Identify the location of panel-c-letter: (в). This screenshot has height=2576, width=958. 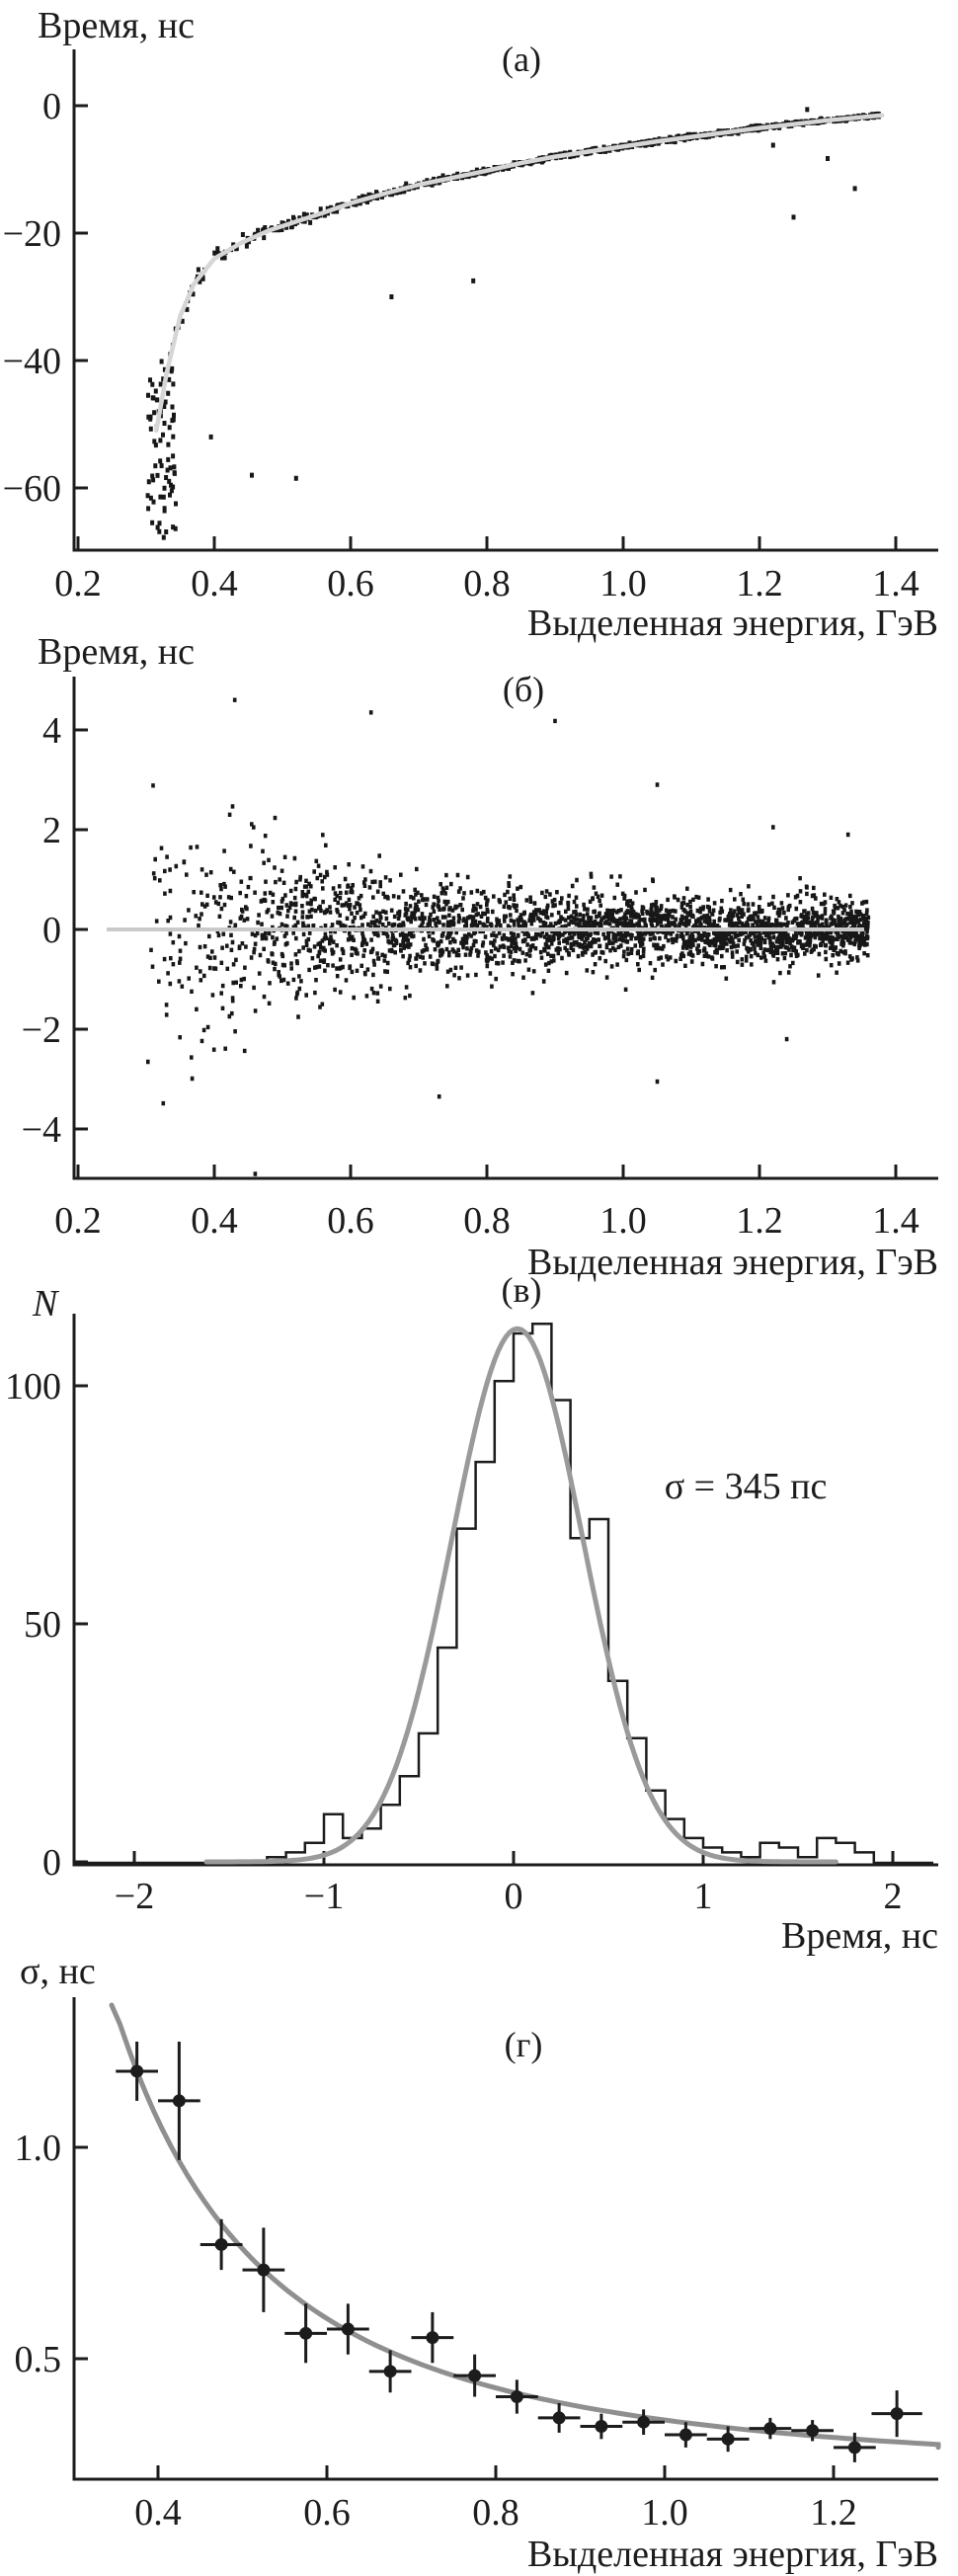
(522, 1290).